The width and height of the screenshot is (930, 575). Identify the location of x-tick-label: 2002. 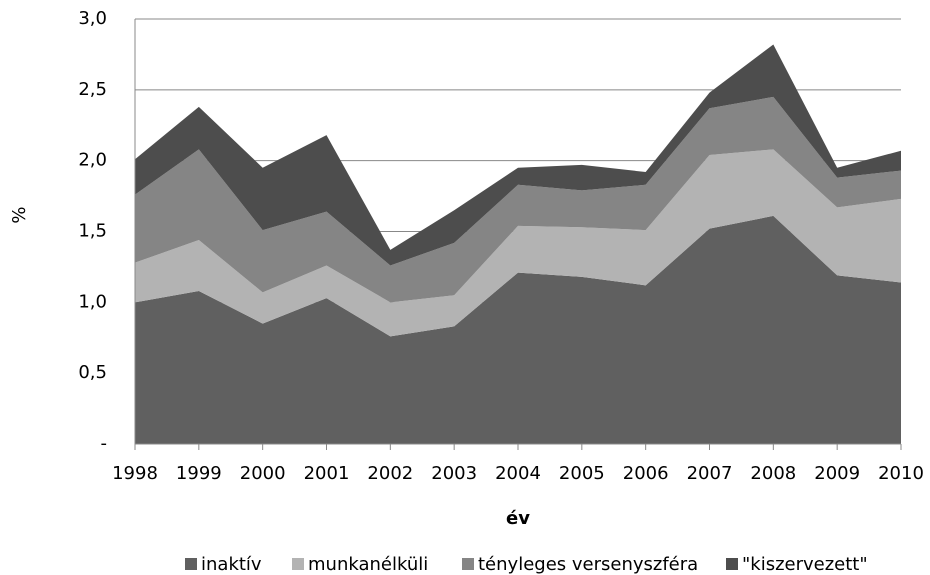
(390, 473).